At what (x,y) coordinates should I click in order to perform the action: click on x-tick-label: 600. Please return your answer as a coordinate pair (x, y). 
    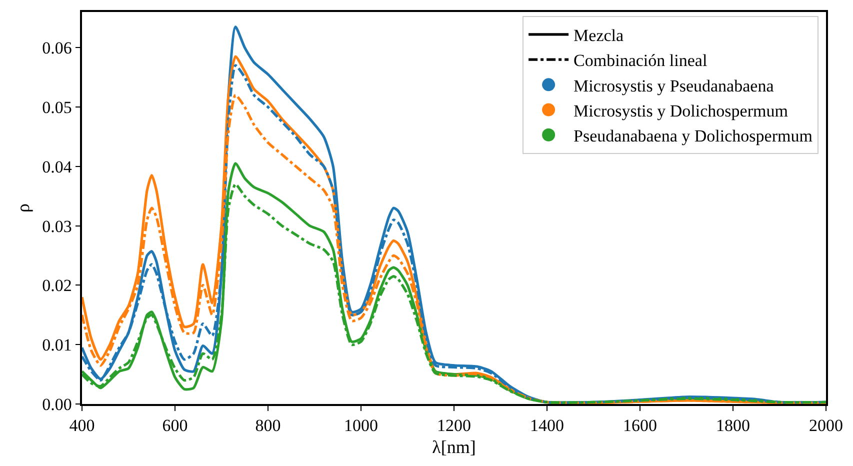
    Looking at the image, I should click on (175, 426).